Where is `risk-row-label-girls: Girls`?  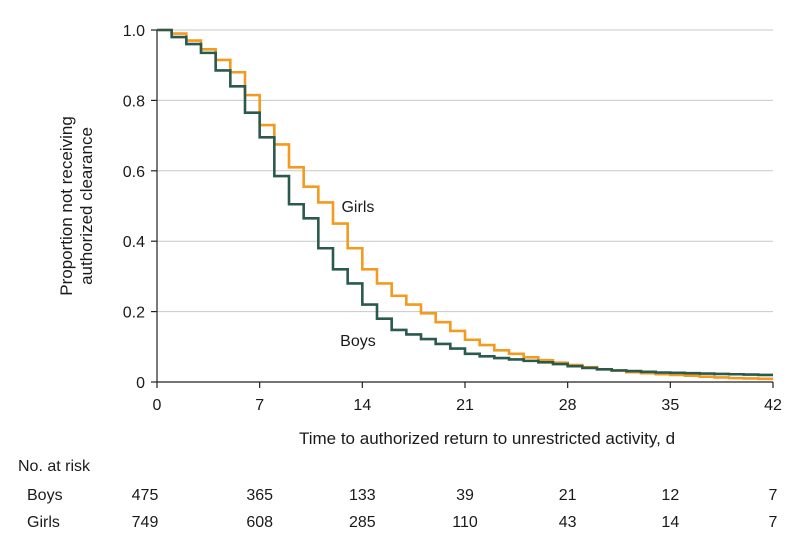
risk-row-label-girls: Girls is located at coordinates (43, 522).